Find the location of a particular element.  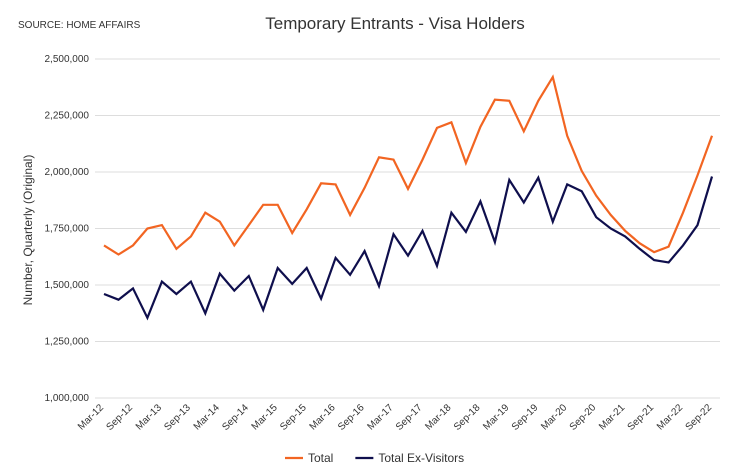

x-tick-label: Sep-13 is located at coordinates (177, 417).